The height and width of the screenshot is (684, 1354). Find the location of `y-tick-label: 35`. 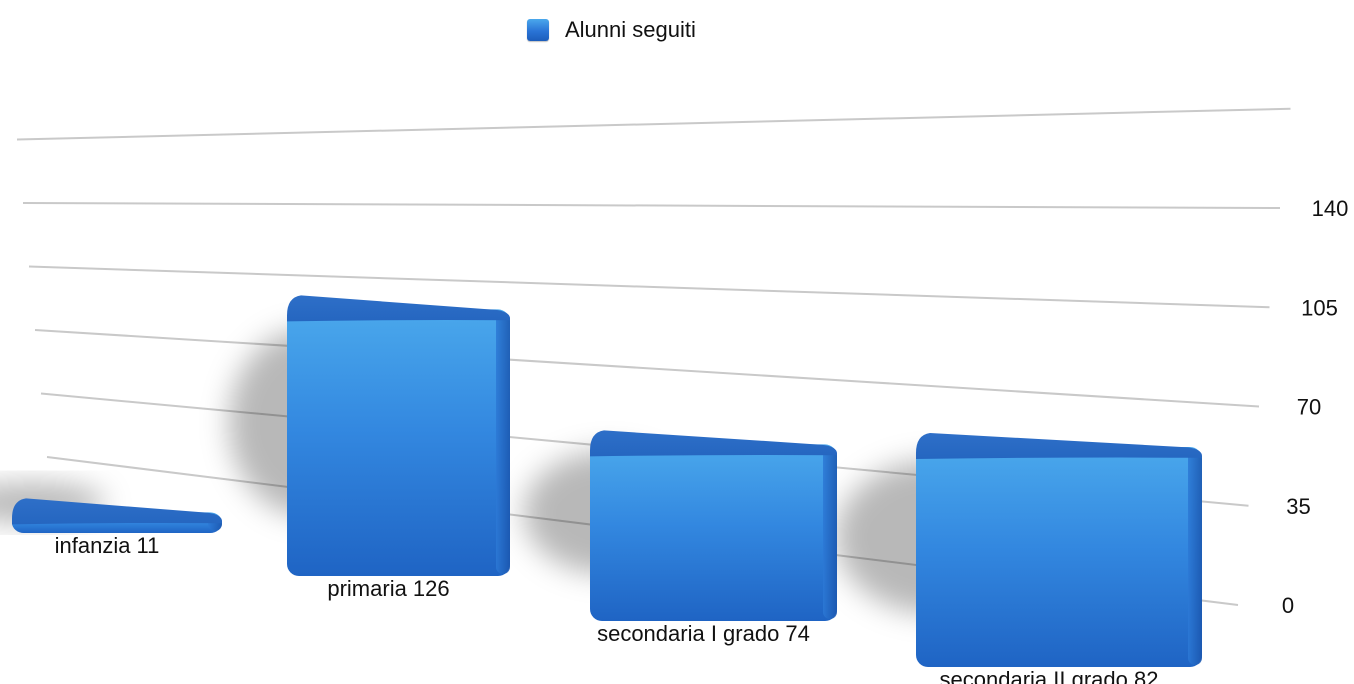

y-tick-label: 35 is located at coordinates (1298, 506).